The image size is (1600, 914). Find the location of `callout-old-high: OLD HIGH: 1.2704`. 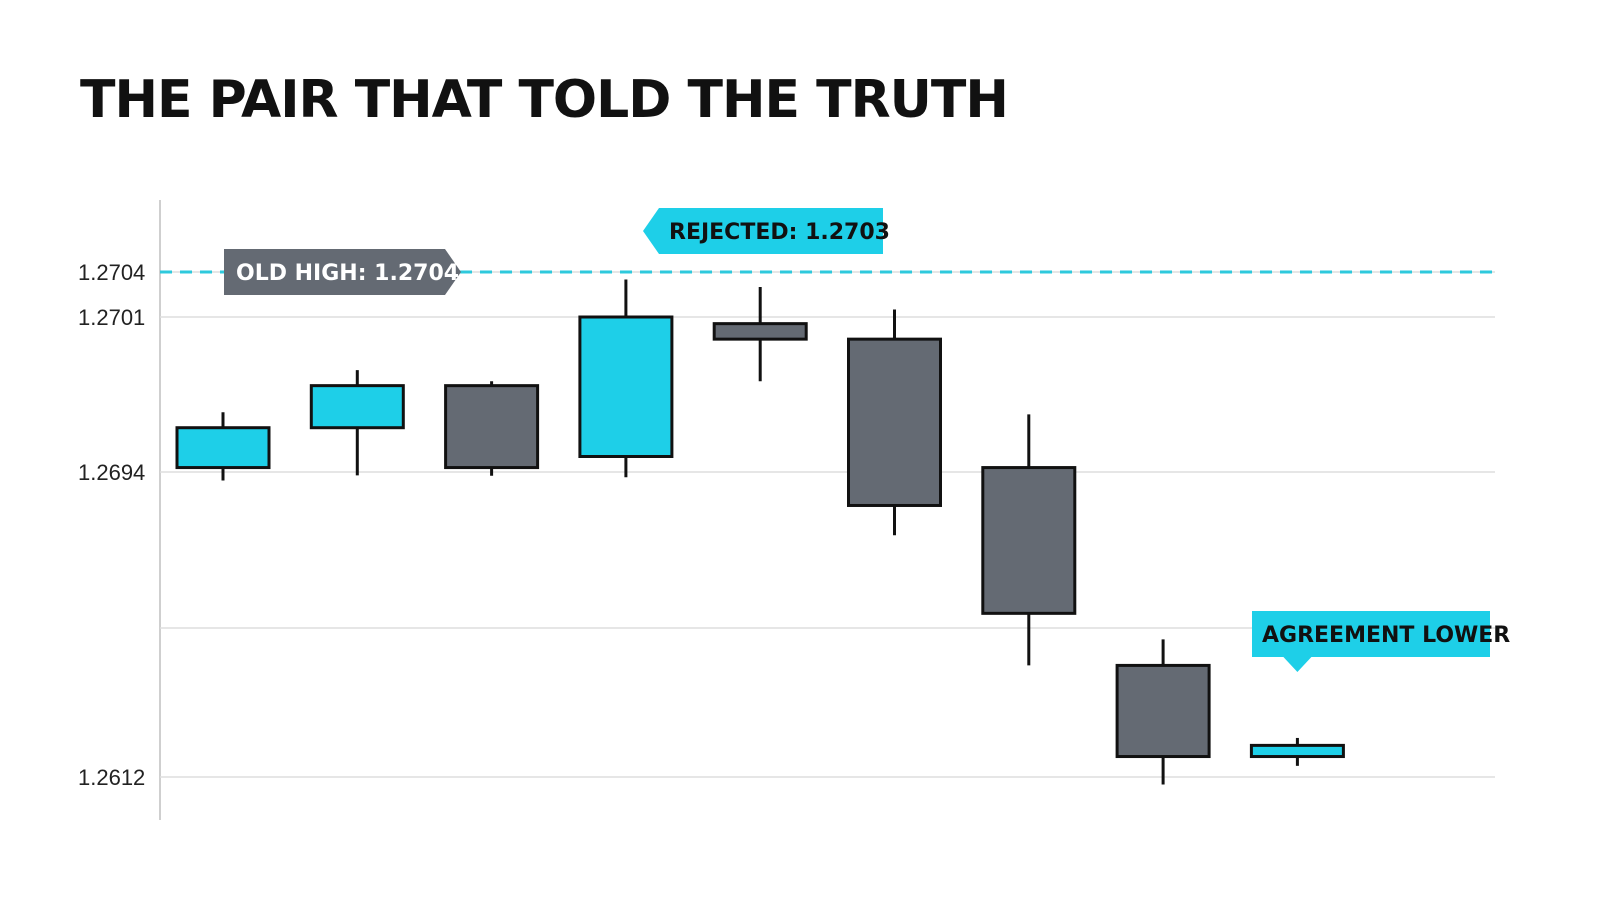

callout-old-high: OLD HIGH: 1.2704 is located at coordinates (342, 272).